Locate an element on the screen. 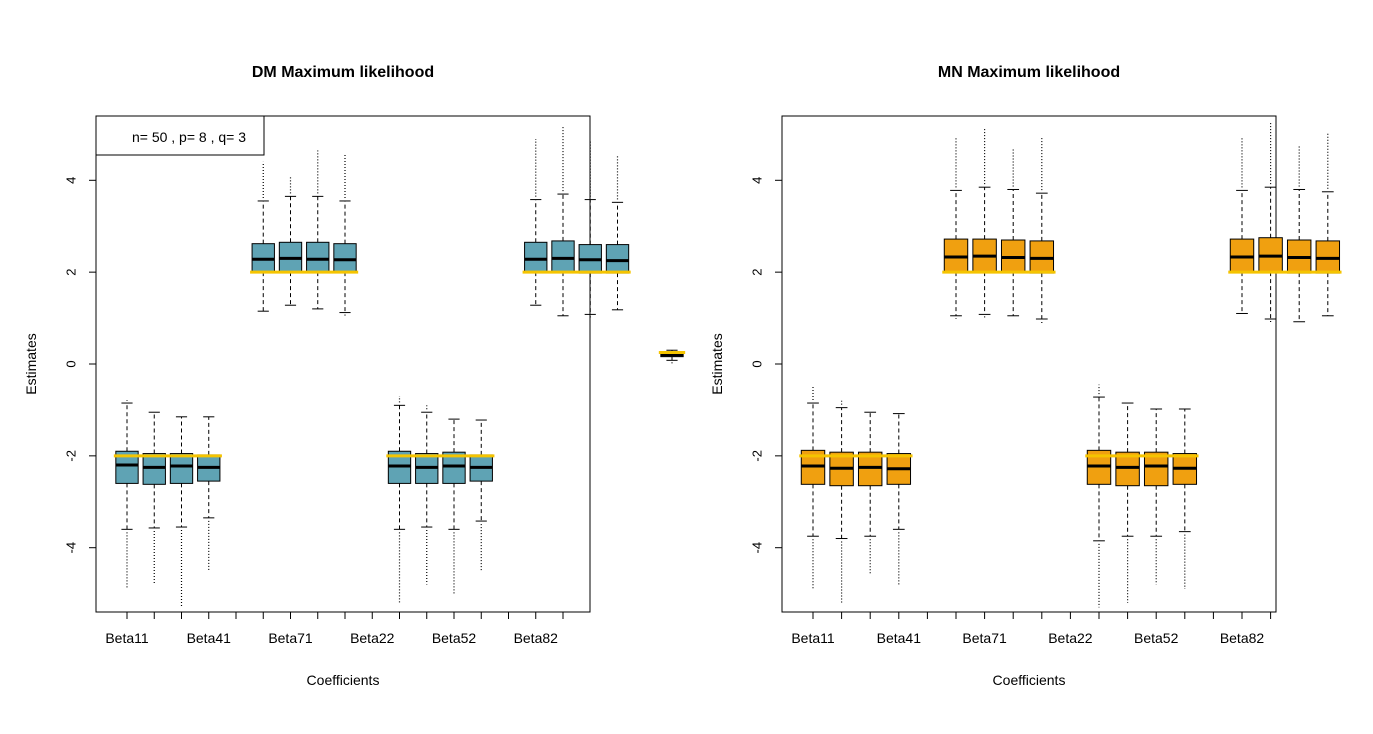 The height and width of the screenshot is (734, 1373). chart-title: DM Maximum likelihood is located at coordinates (343, 72).